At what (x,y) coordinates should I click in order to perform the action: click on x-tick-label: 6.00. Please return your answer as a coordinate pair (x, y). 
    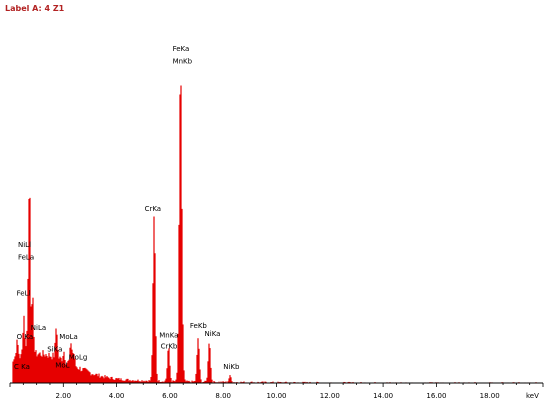
    Looking at the image, I should click on (170, 396).